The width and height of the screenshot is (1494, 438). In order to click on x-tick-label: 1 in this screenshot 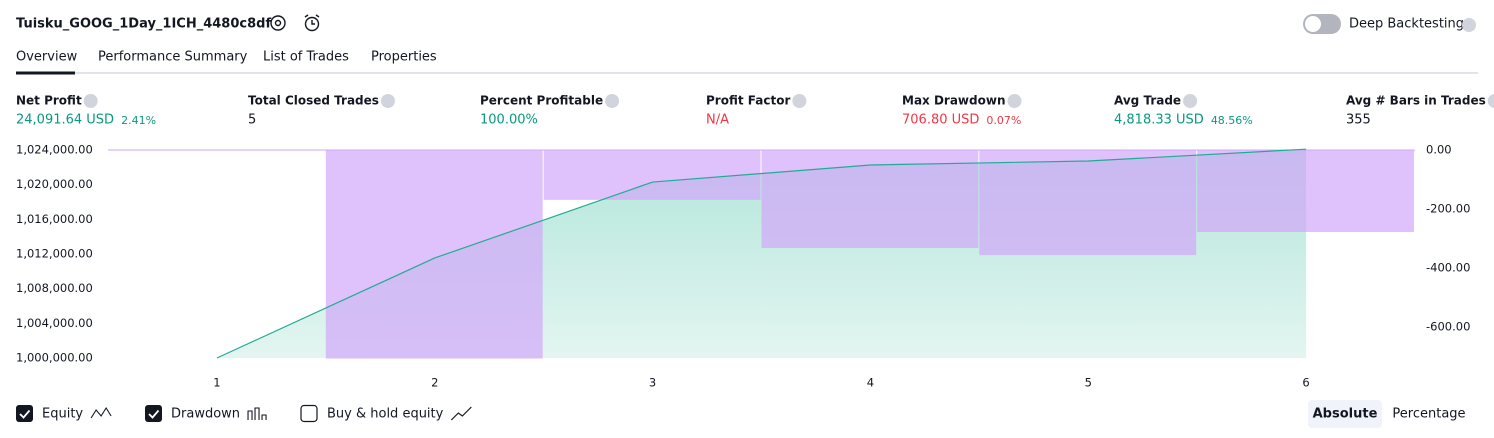, I will do `click(216, 383)`.